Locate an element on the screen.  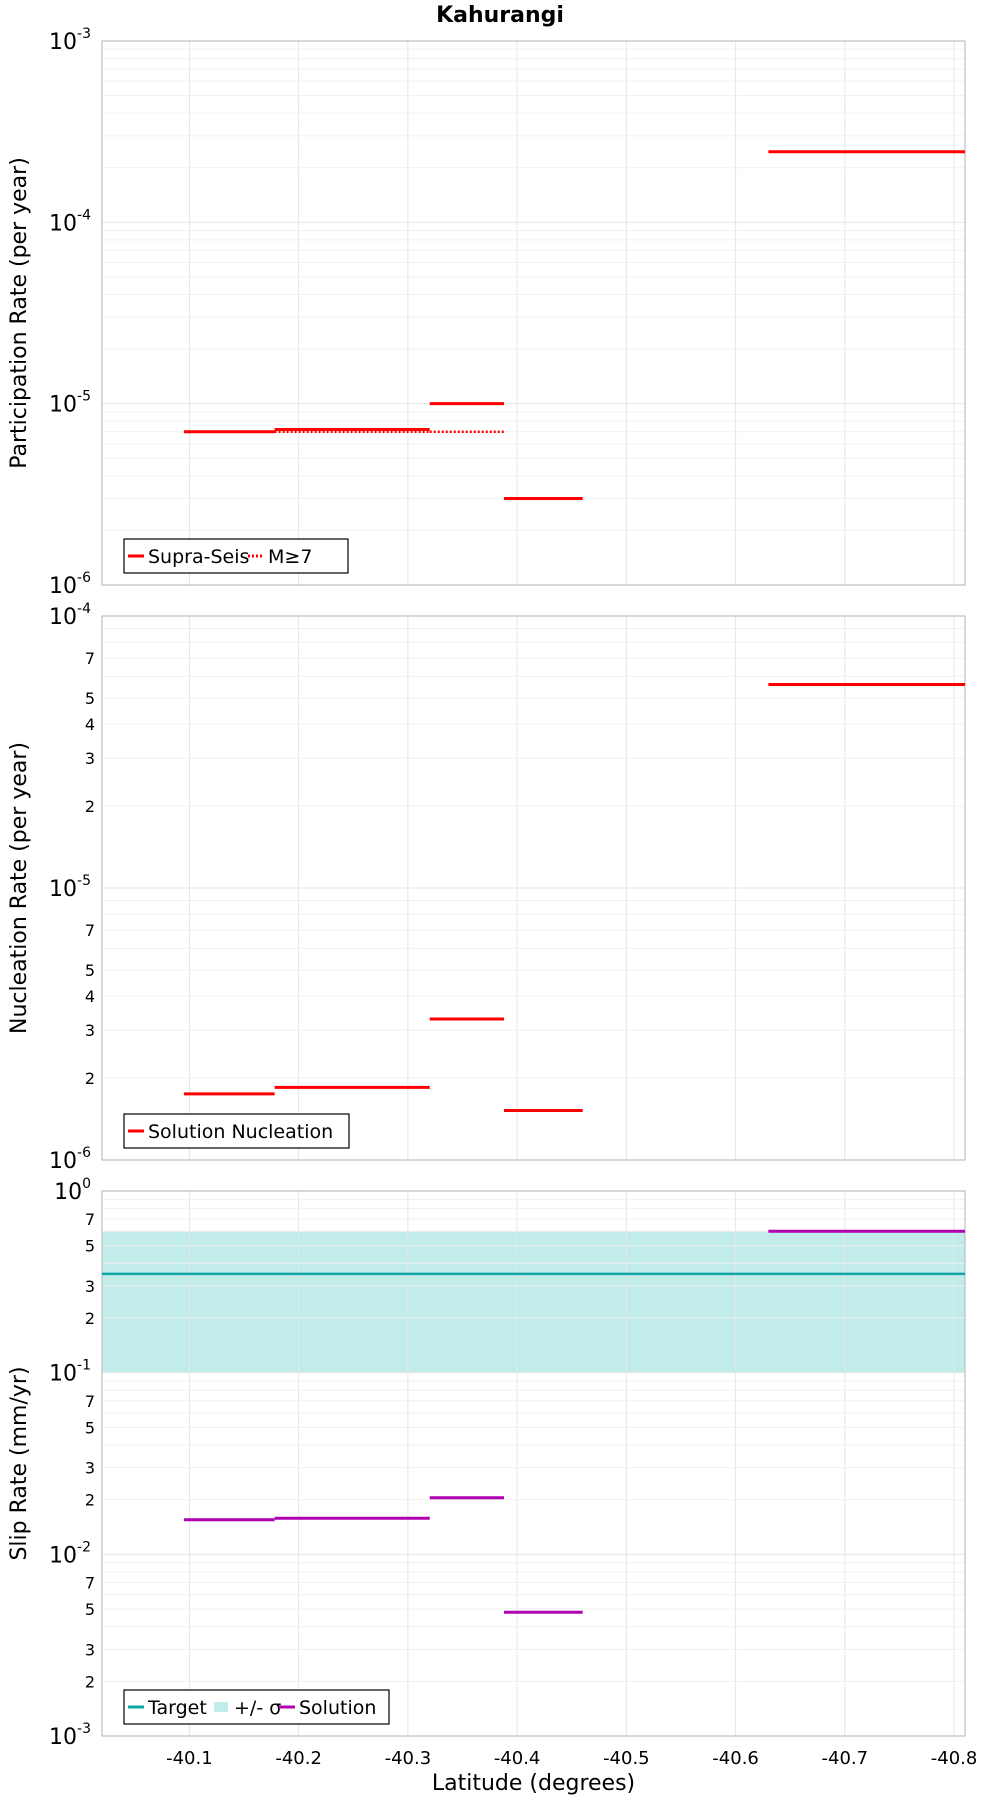
x-tick-label: -40.7 is located at coordinates (845, 1758).